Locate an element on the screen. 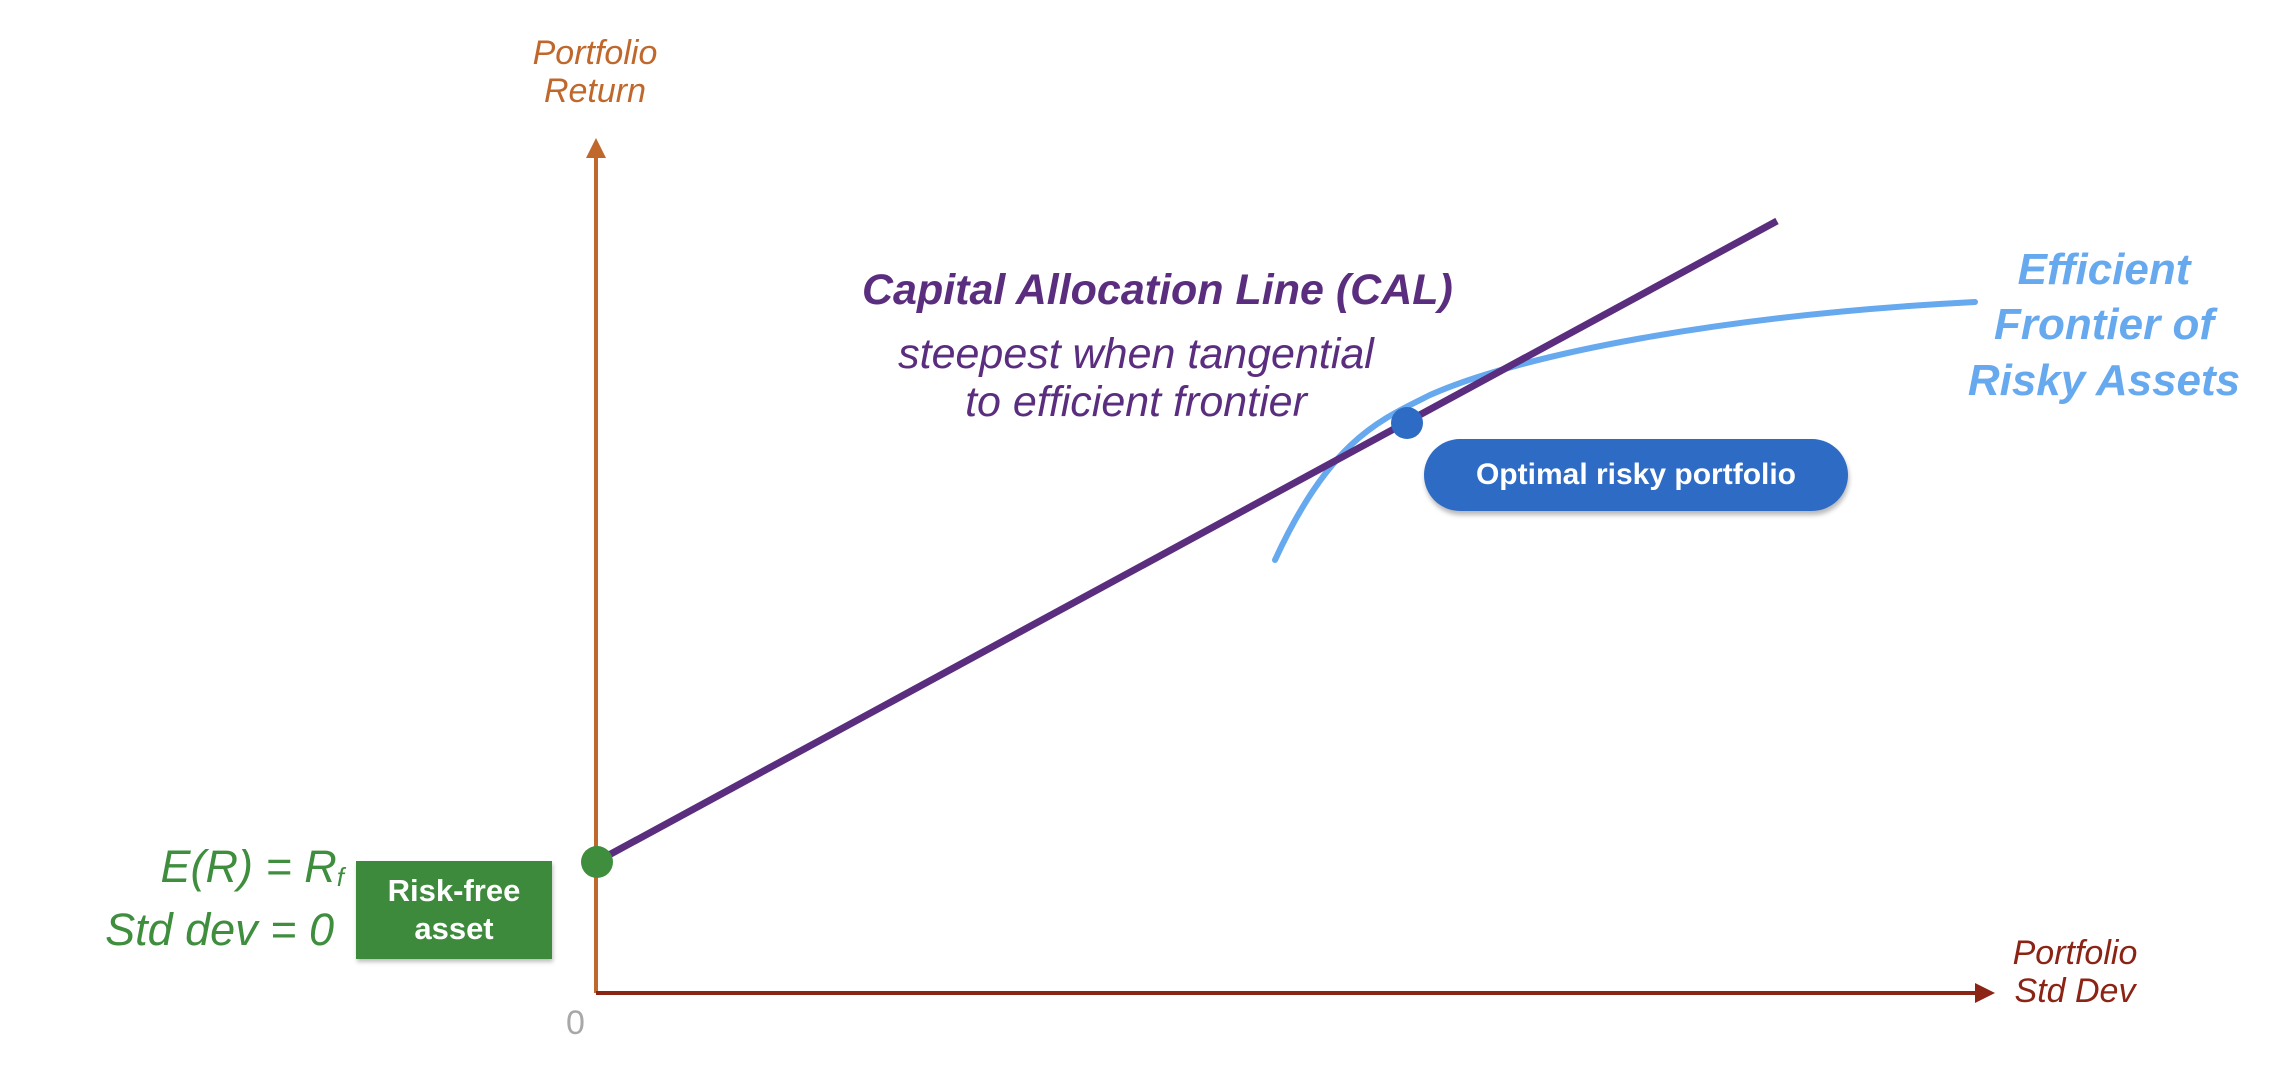  origin-label: 0 is located at coordinates (575, 1023).